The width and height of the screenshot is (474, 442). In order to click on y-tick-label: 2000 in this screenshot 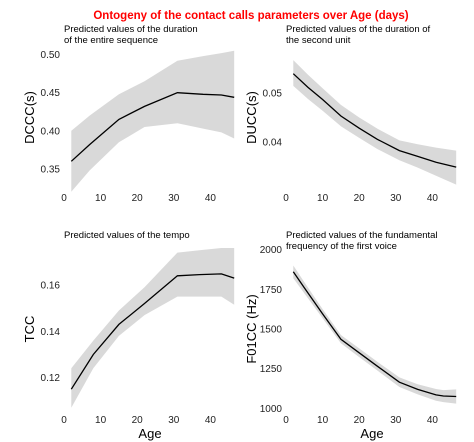, I will do `click(271, 250)`.